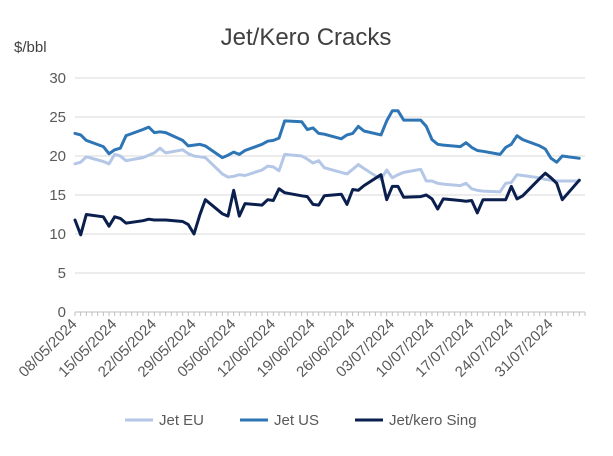 The image size is (613, 456). Describe the element at coordinates (30, 47) in the screenshot. I see `y-axis-label: $/bbl` at that location.